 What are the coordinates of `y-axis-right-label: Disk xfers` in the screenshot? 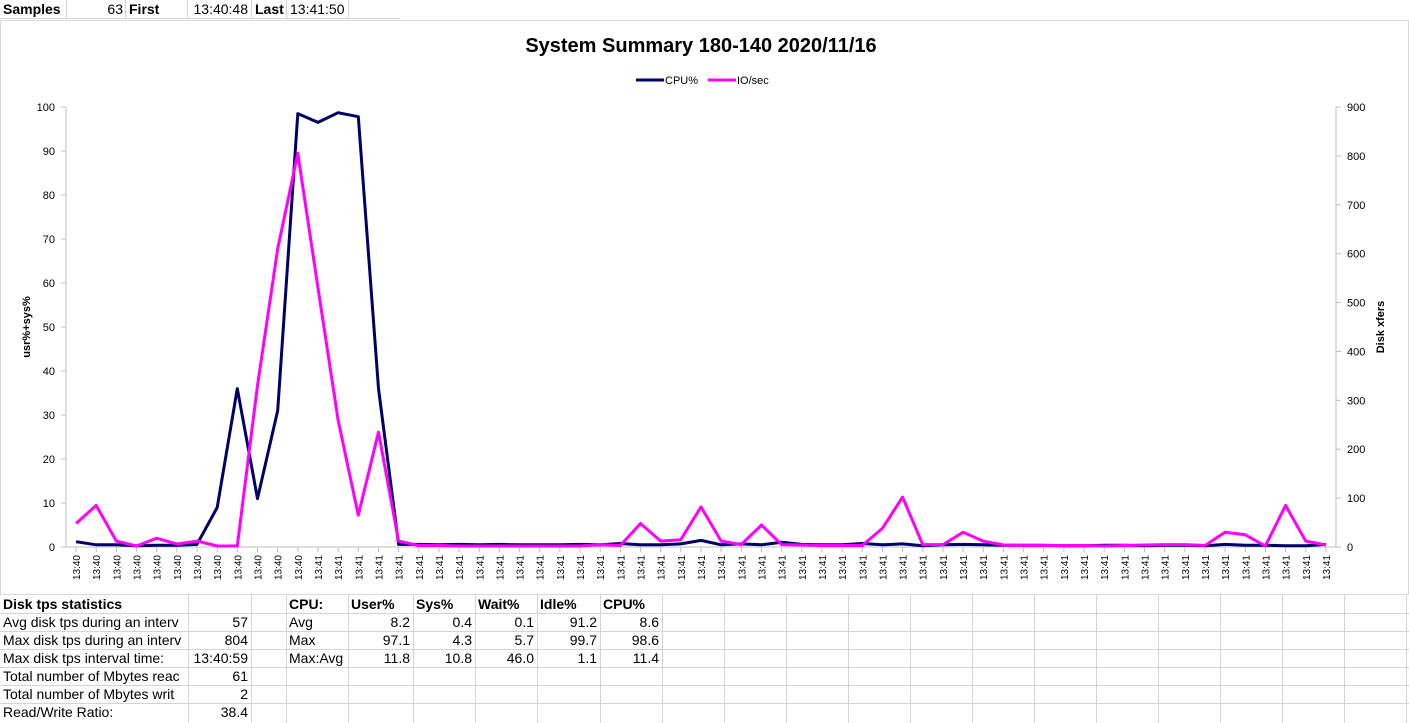 It's located at (1381, 327).